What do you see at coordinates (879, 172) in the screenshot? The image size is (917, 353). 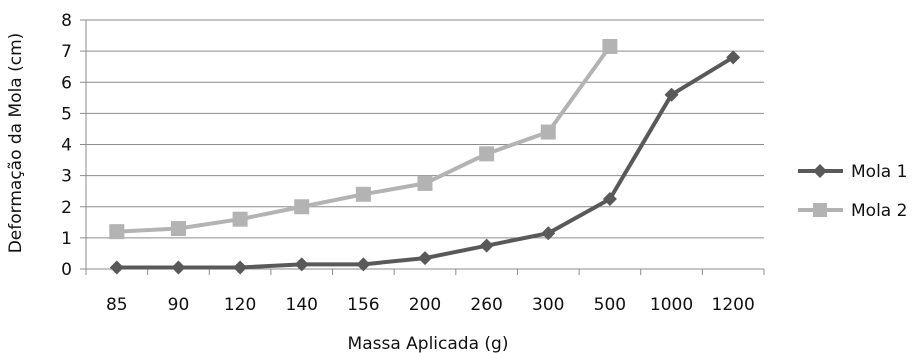 I see `legend-label-mola-1: Mola 1` at bounding box center [879, 172].